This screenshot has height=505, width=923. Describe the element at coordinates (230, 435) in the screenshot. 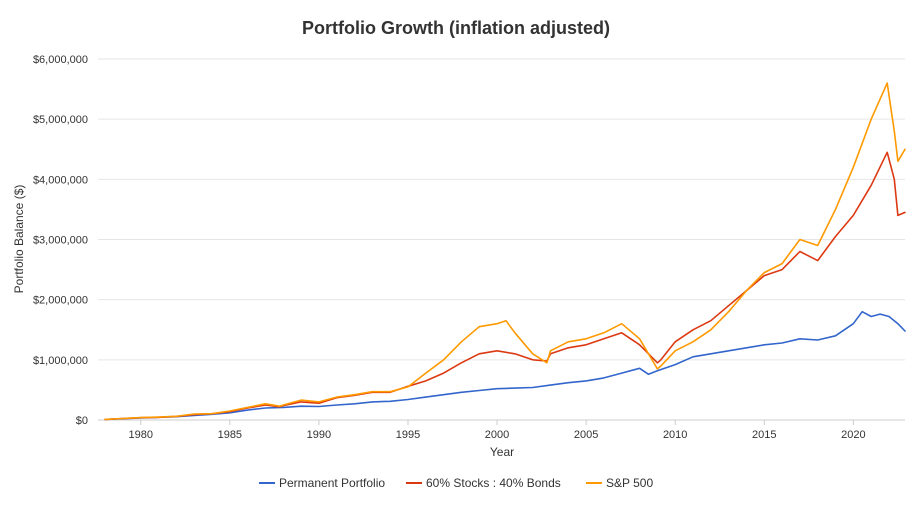

I see `x-tick-label: 1985` at that location.